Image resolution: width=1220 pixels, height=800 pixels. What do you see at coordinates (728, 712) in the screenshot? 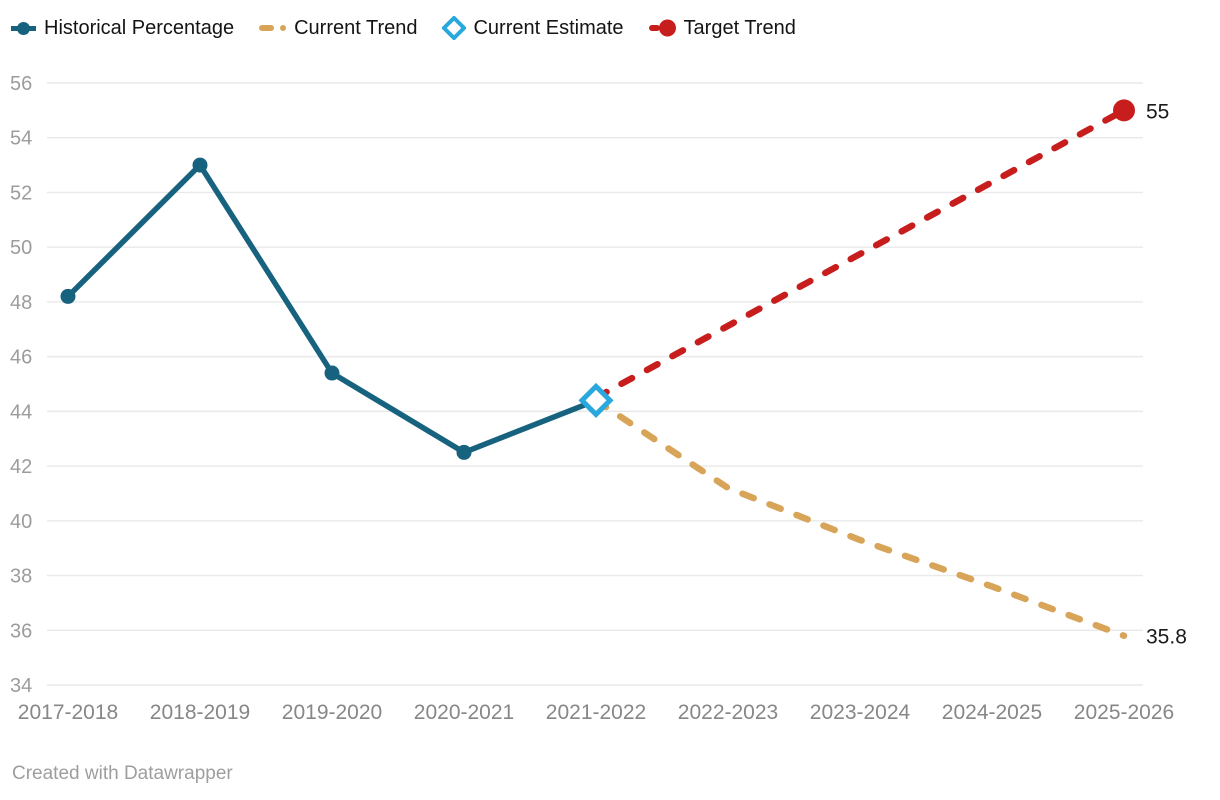
I see `x-tick-label: 2022-2023` at bounding box center [728, 712].